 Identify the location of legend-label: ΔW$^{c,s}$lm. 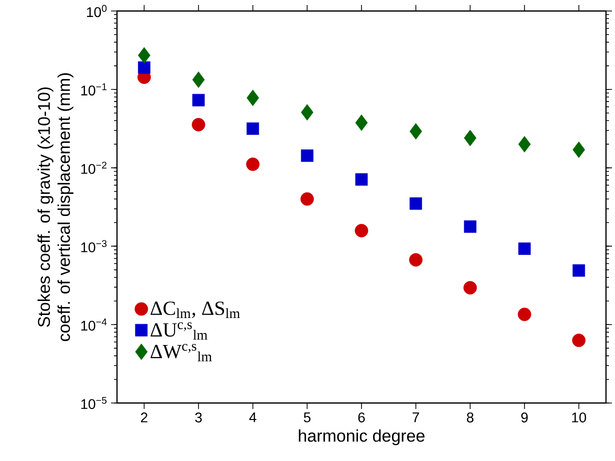
(181, 353).